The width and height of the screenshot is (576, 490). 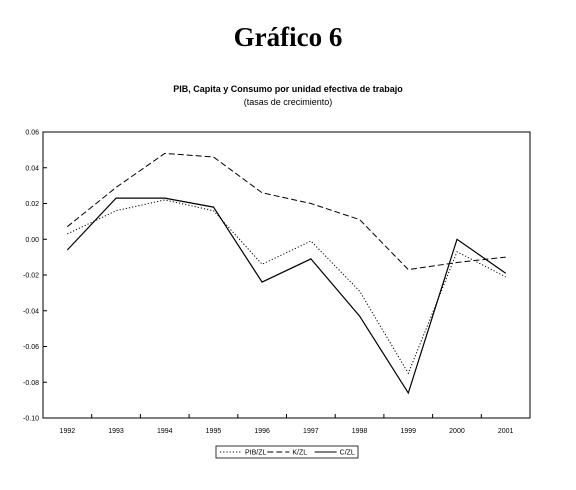 What do you see at coordinates (288, 102) in the screenshot?
I see `chart-subtitle: (tasas de crecimiento)` at bounding box center [288, 102].